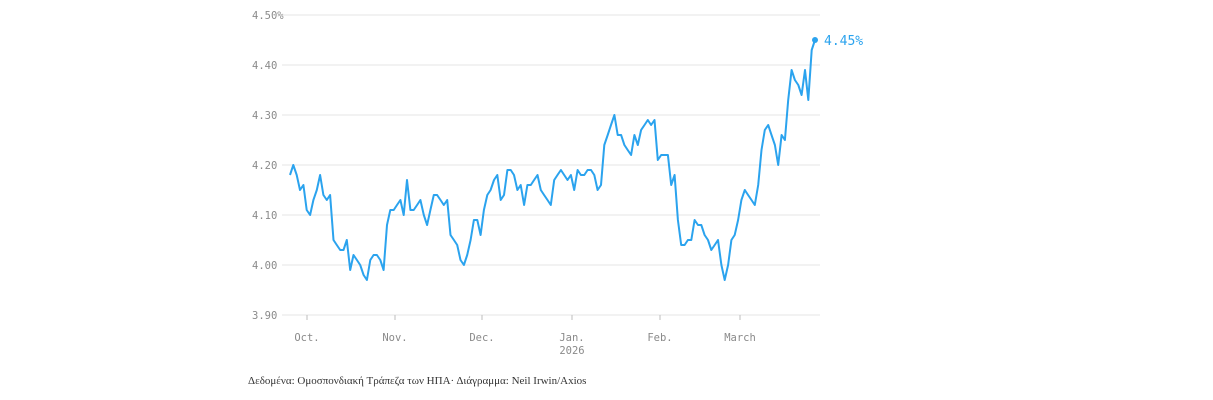 The height and width of the screenshot is (400, 1213). I want to click on end-value-label: 4.45%, so click(843, 41).